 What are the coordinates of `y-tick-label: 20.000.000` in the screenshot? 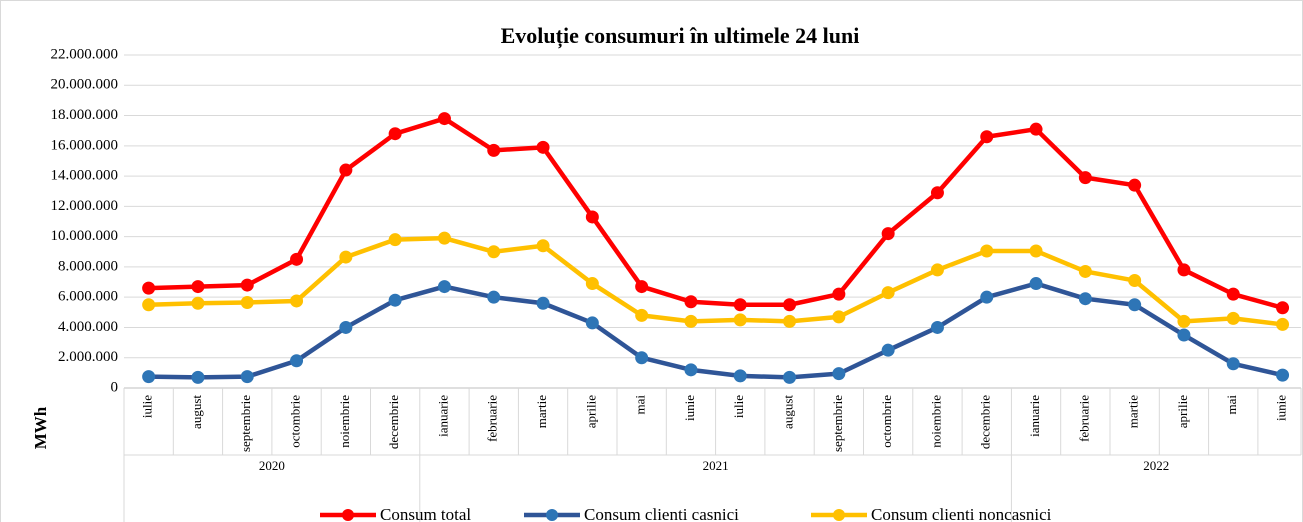 It's located at (85, 85).